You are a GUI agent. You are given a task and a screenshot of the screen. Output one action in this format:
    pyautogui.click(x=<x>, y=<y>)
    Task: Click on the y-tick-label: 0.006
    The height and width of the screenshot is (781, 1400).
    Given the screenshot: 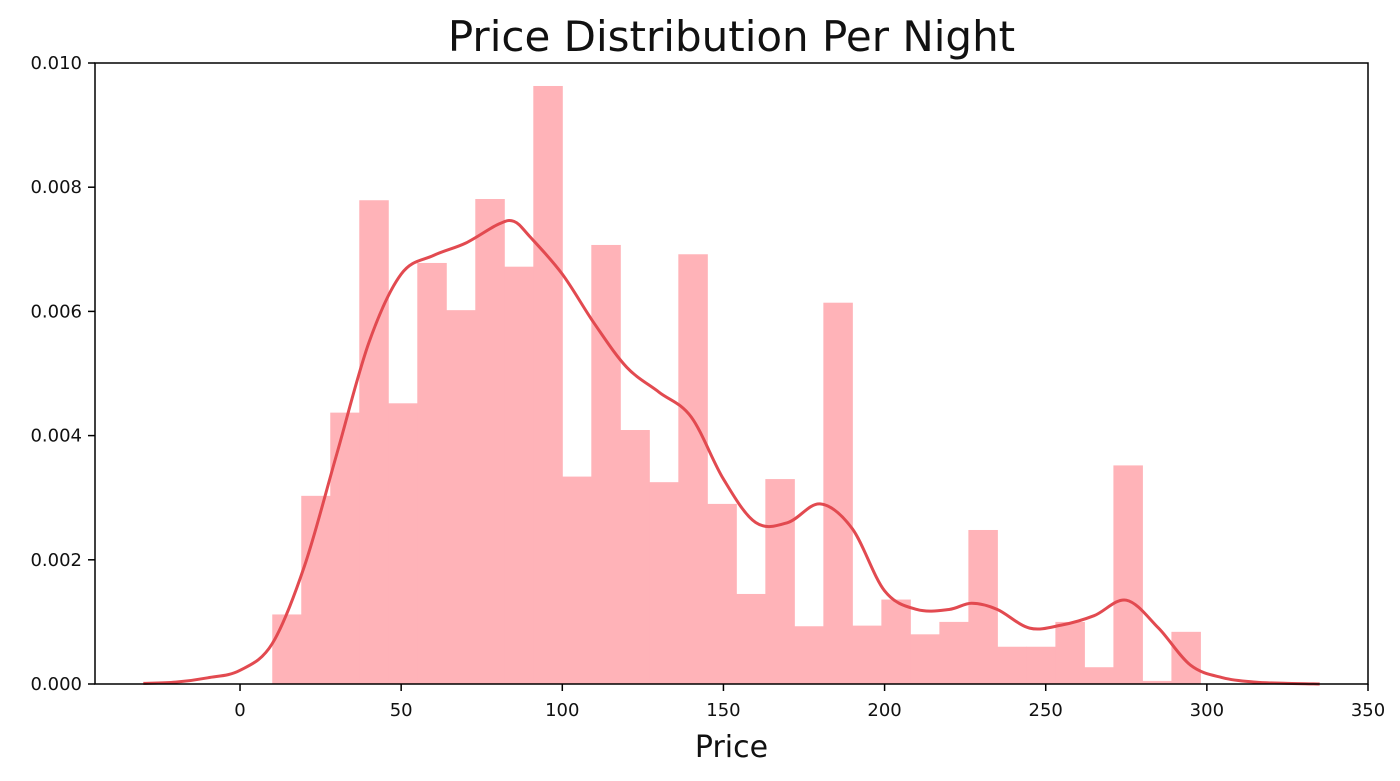 What is the action you would take?
    pyautogui.click(x=56, y=311)
    